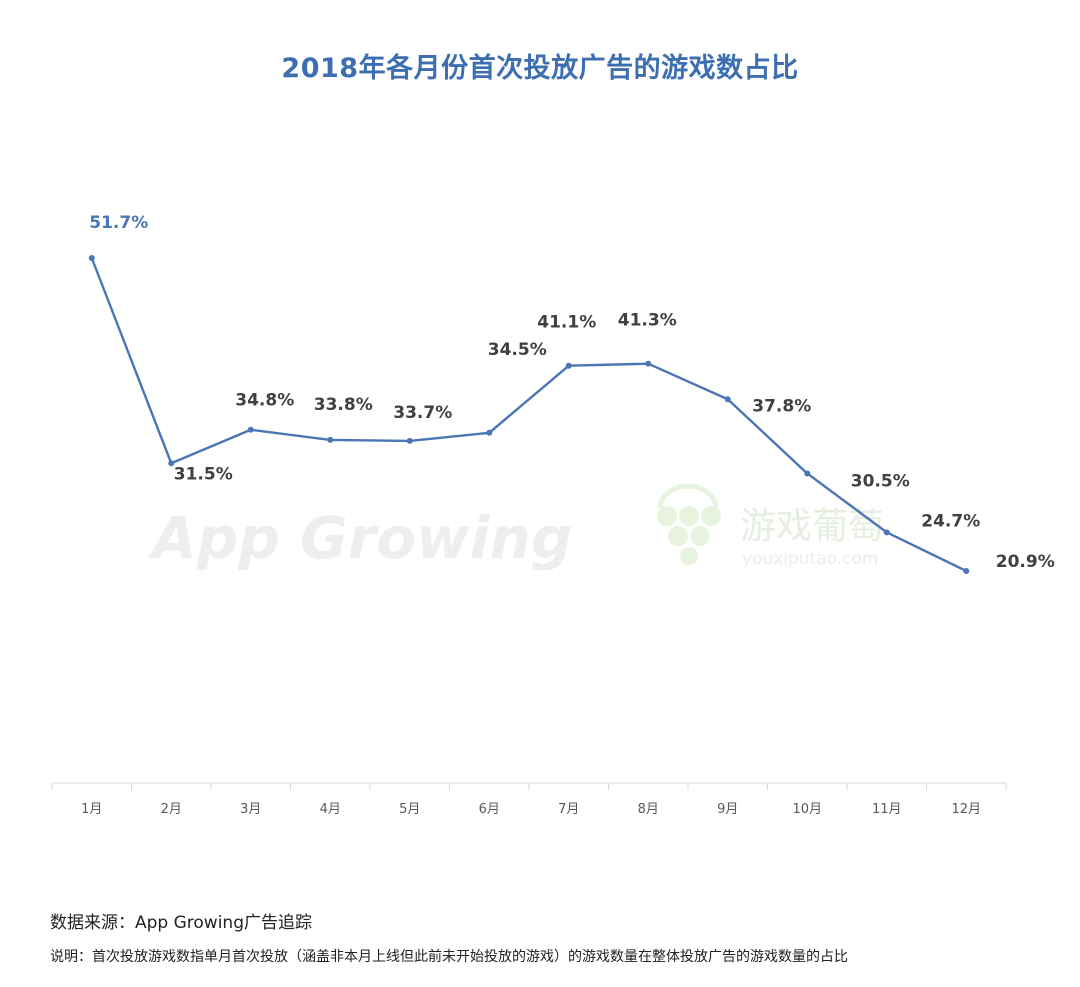  What do you see at coordinates (118, 223) in the screenshot?
I see `data-label: 51.7%` at bounding box center [118, 223].